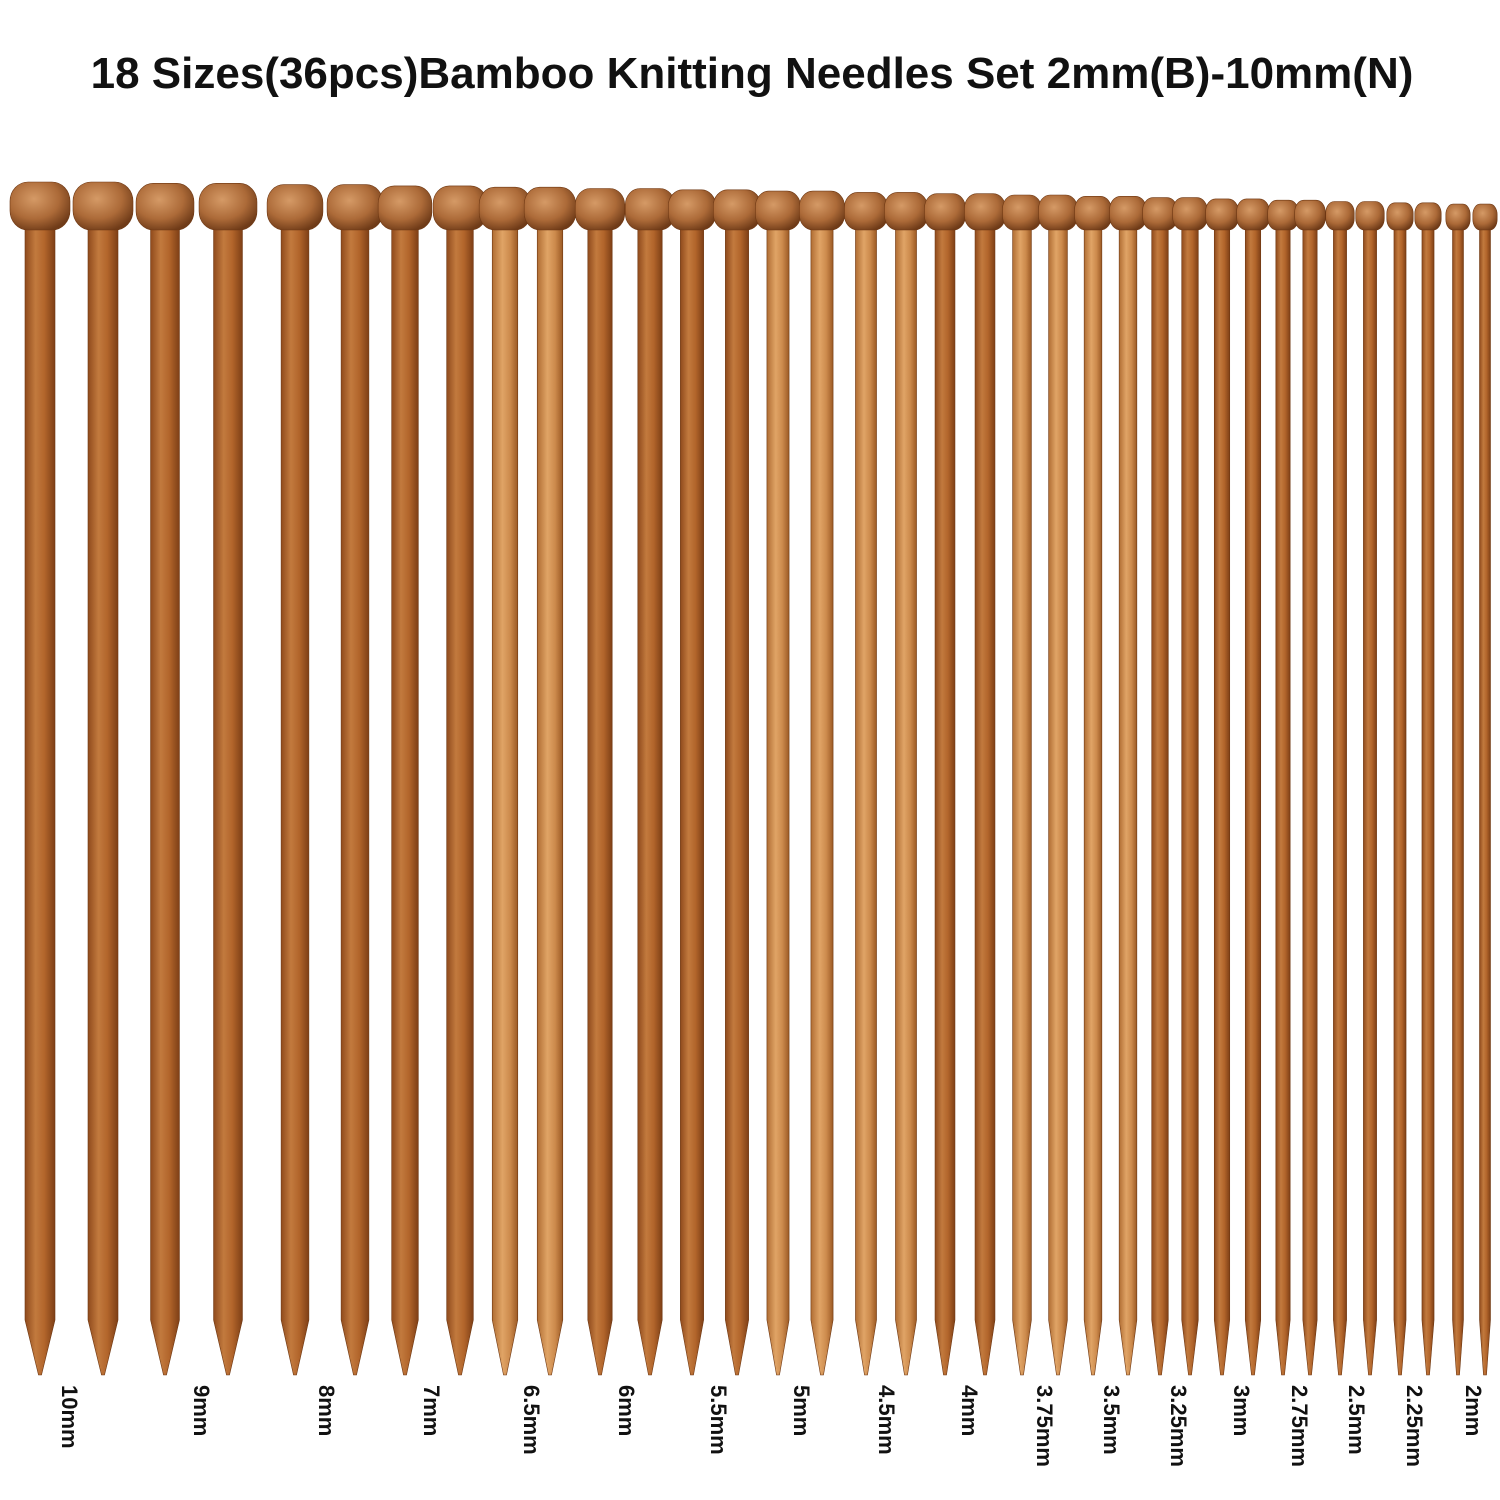  What do you see at coordinates (69, 1417) in the screenshot?
I see `size-label: 10mm` at bounding box center [69, 1417].